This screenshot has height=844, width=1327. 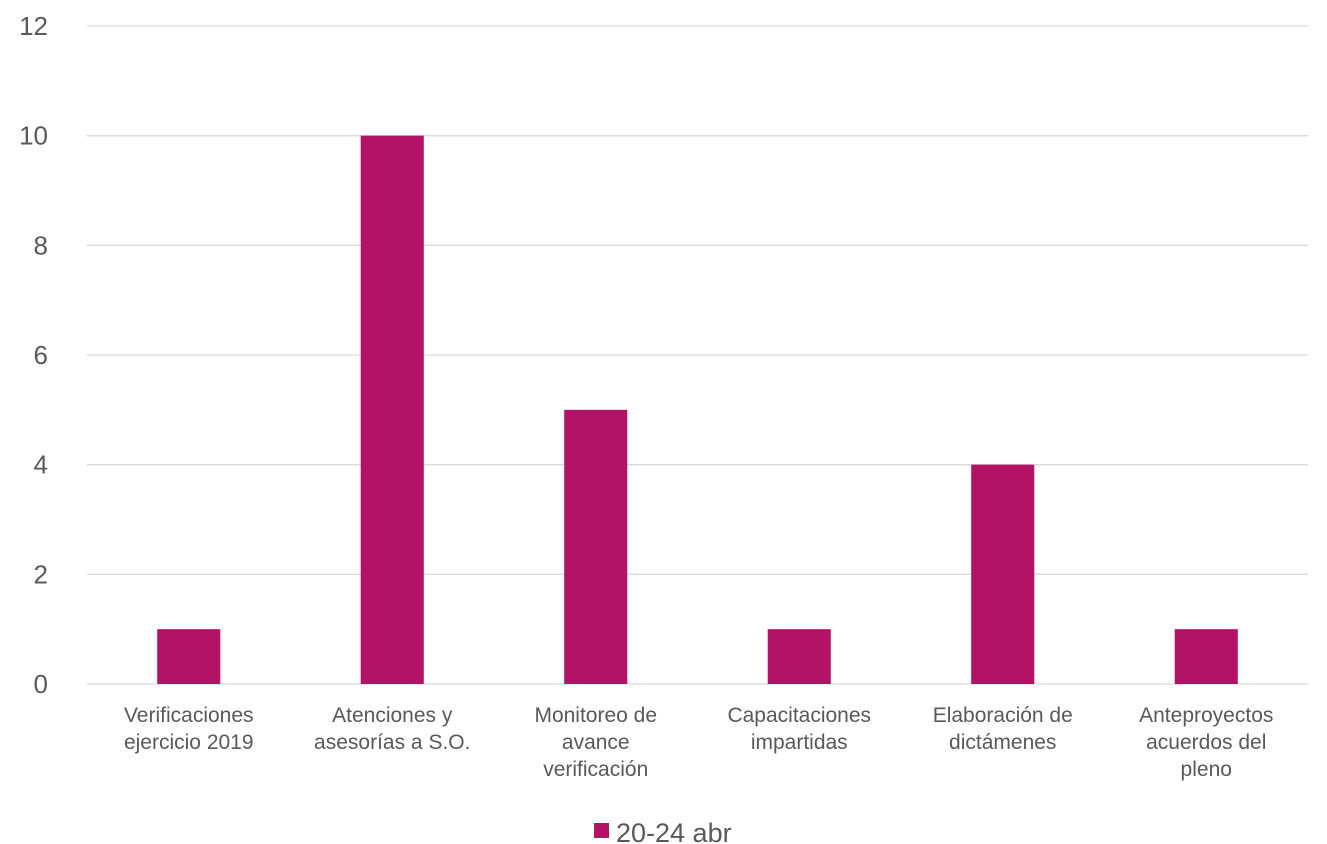 What do you see at coordinates (41, 465) in the screenshot?
I see `y-tick-label: 4` at bounding box center [41, 465].